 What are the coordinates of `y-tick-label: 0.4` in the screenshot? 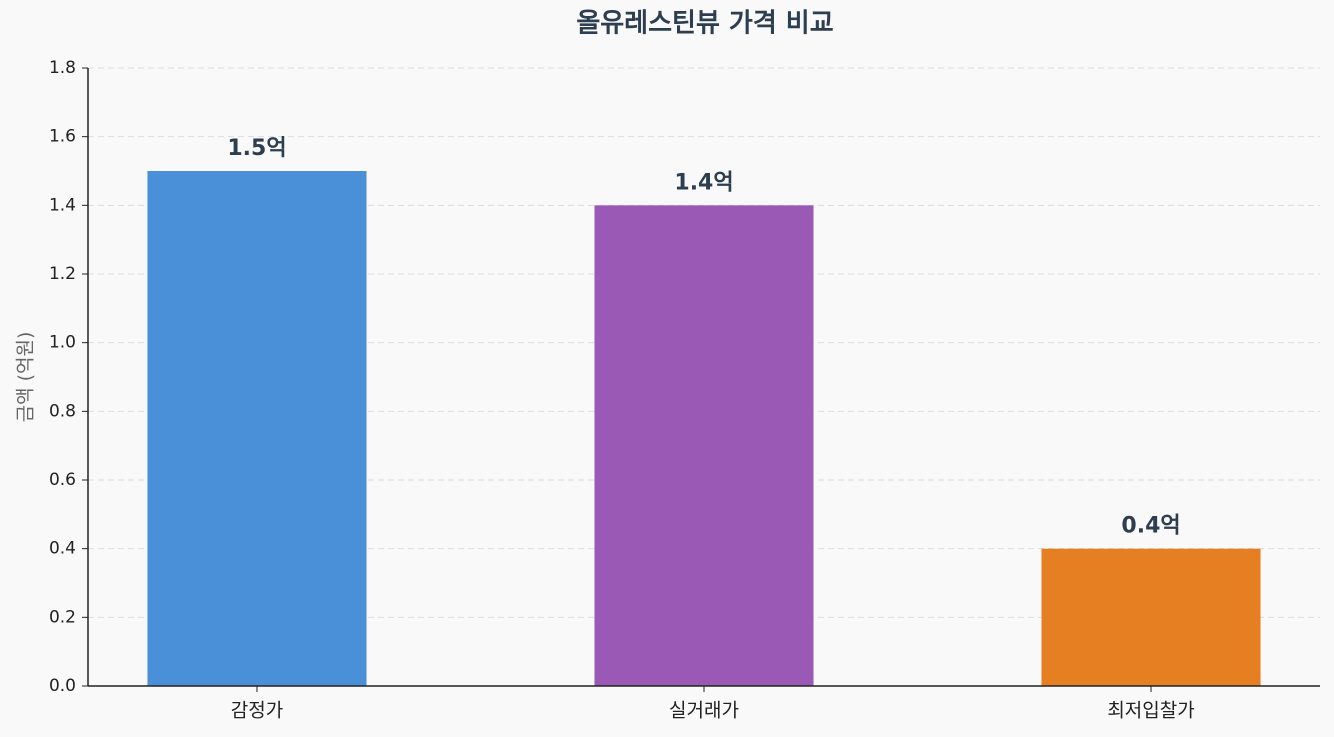 It's located at (62, 549).